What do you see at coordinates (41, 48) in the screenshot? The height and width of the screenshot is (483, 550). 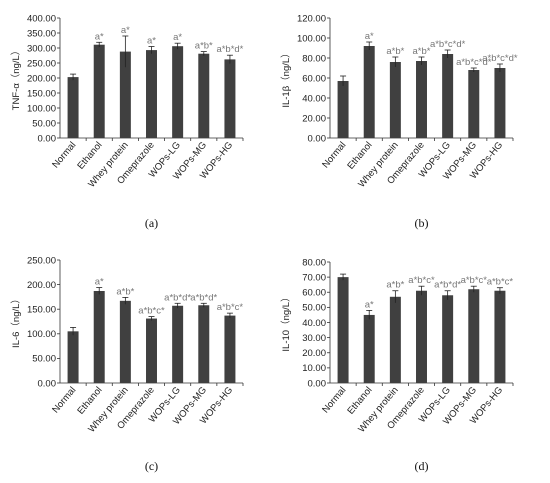 I see `y-tick-label: 300.00` at bounding box center [41, 48].